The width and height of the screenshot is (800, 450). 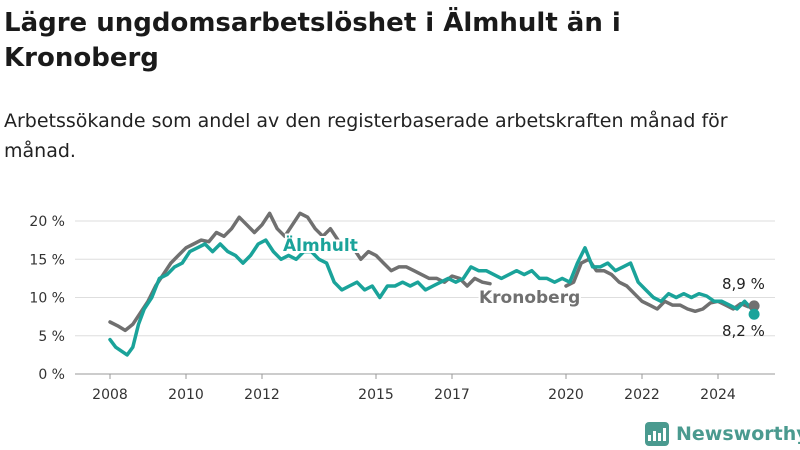 I want to click on x-tick-label: 2024, so click(x=718, y=395).